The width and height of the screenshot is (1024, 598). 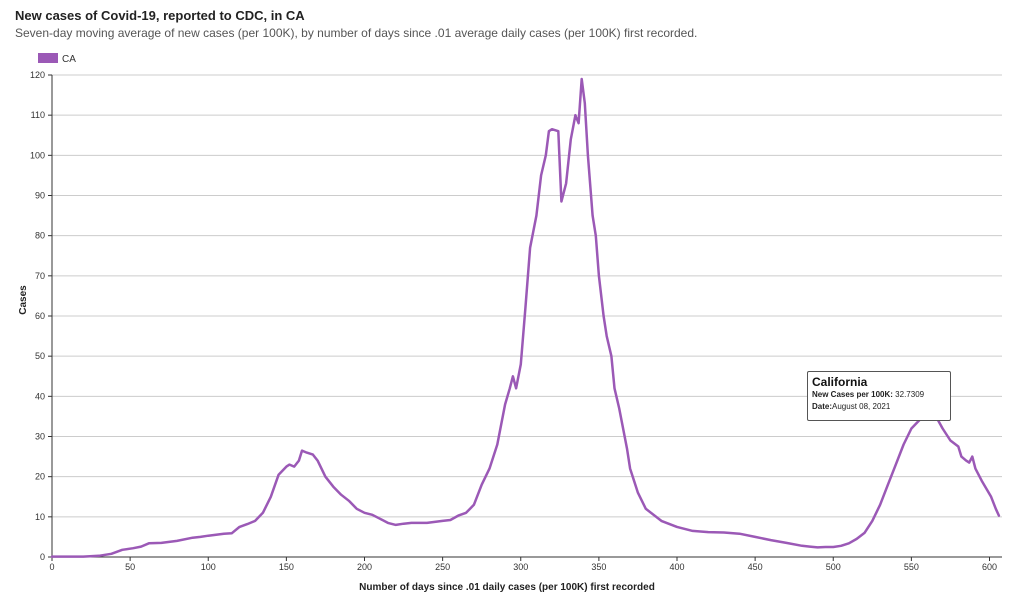 I want to click on legend-label-ca: CA, so click(x=69, y=59).